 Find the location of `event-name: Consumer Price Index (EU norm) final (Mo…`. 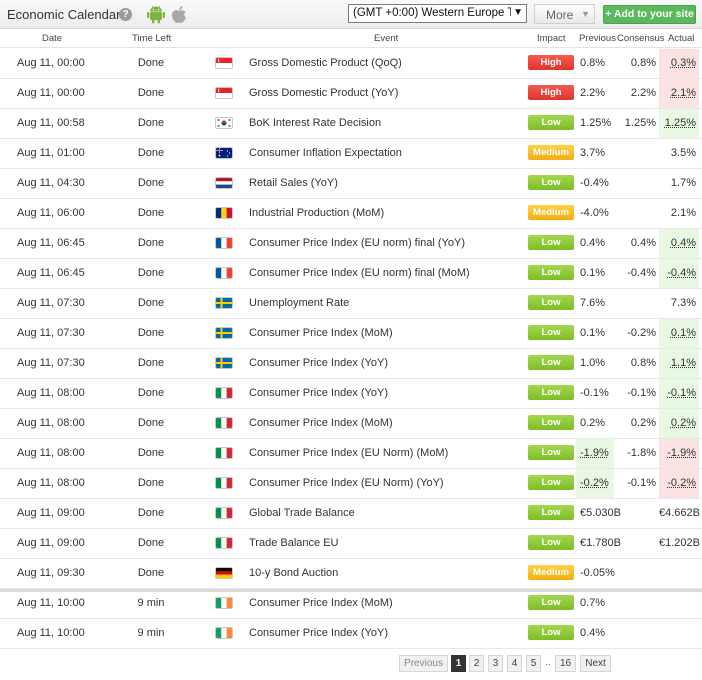

event-name: Consumer Price Index (EU norm) final (Mo… is located at coordinates (359, 273).